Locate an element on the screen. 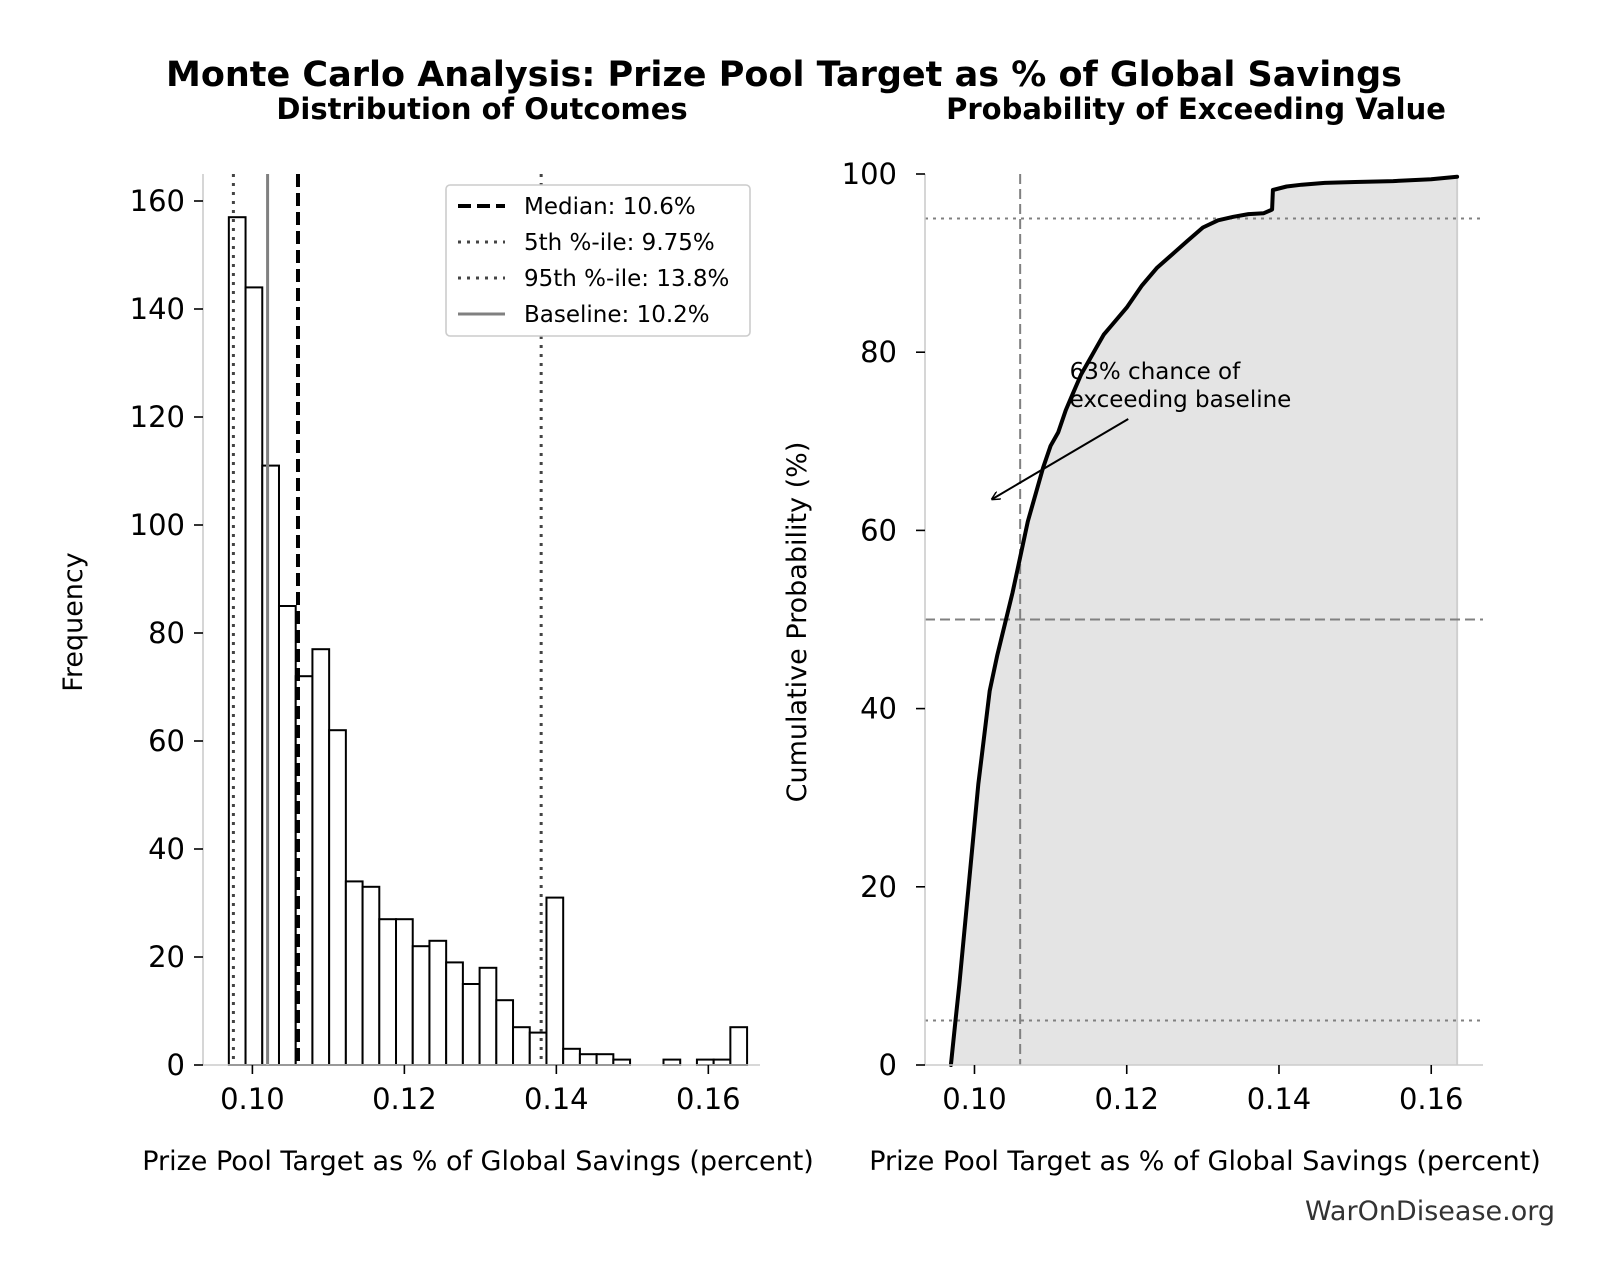  y-tick-label: 160 is located at coordinates (157, 201).